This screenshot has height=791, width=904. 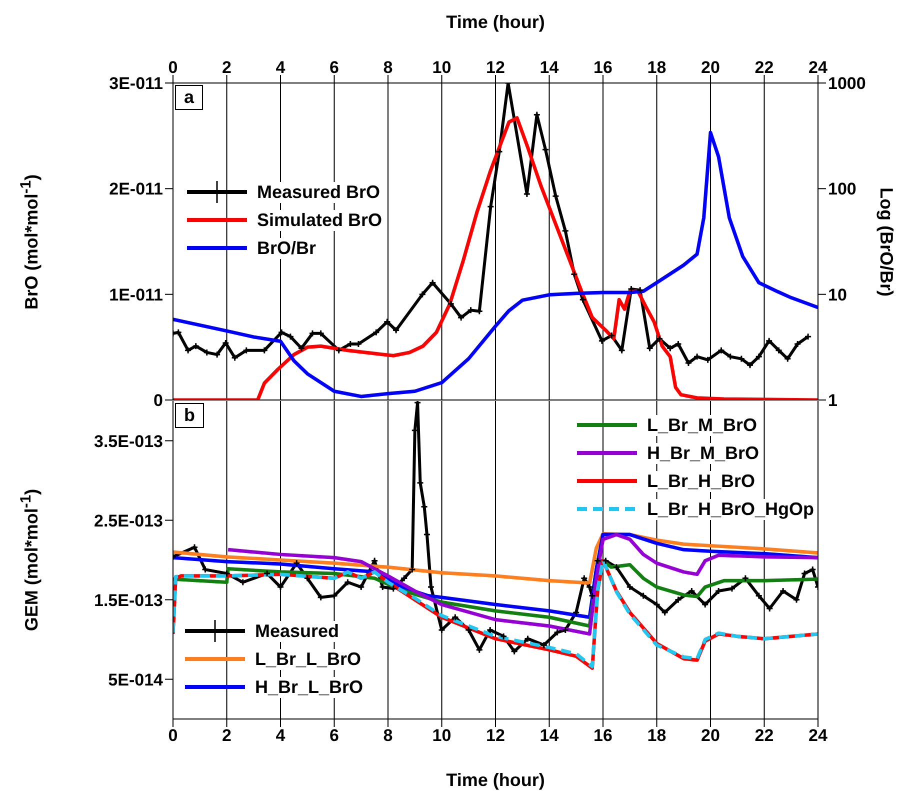 I want to click on y-tick-label: 2.5E-013, so click(x=128, y=520).